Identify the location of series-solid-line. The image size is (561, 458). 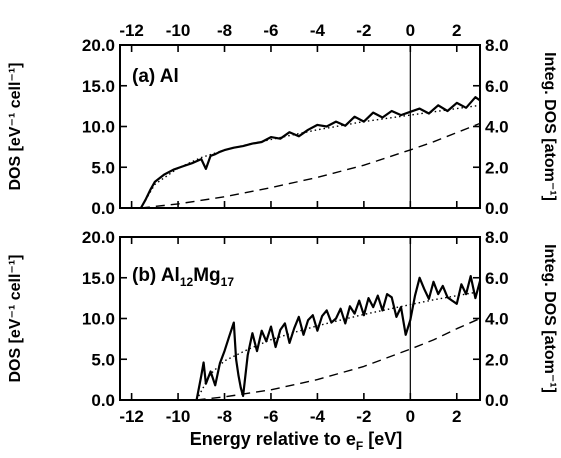
(338, 338).